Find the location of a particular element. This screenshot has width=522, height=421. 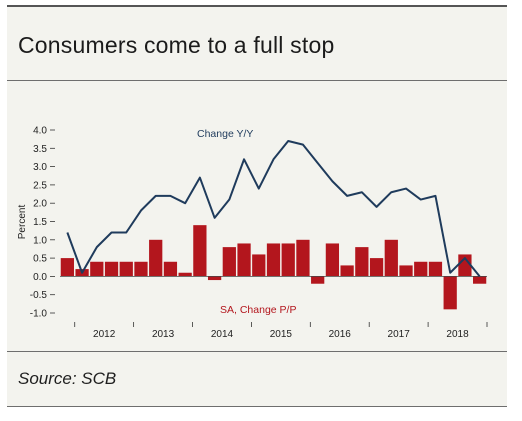

source-divider is located at coordinates (257, 351).